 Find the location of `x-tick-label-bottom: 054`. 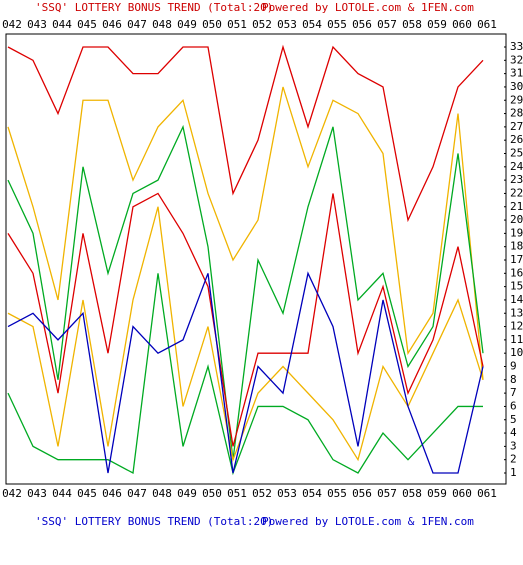

x-tick-label-bottom: 054 is located at coordinates (312, 493).